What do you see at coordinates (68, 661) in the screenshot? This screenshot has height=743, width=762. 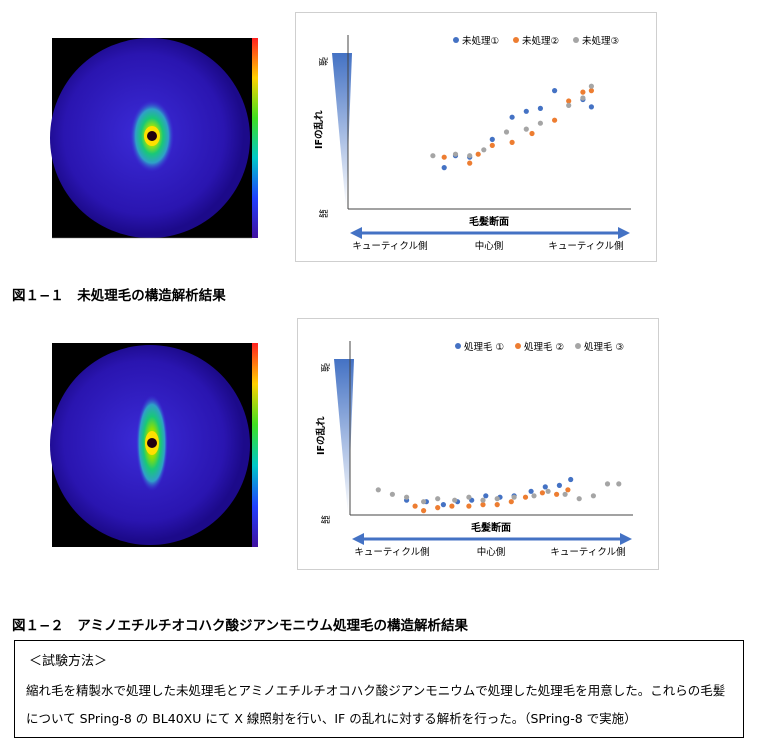 I see `test-method-title: ＜試験方法＞` at bounding box center [68, 661].